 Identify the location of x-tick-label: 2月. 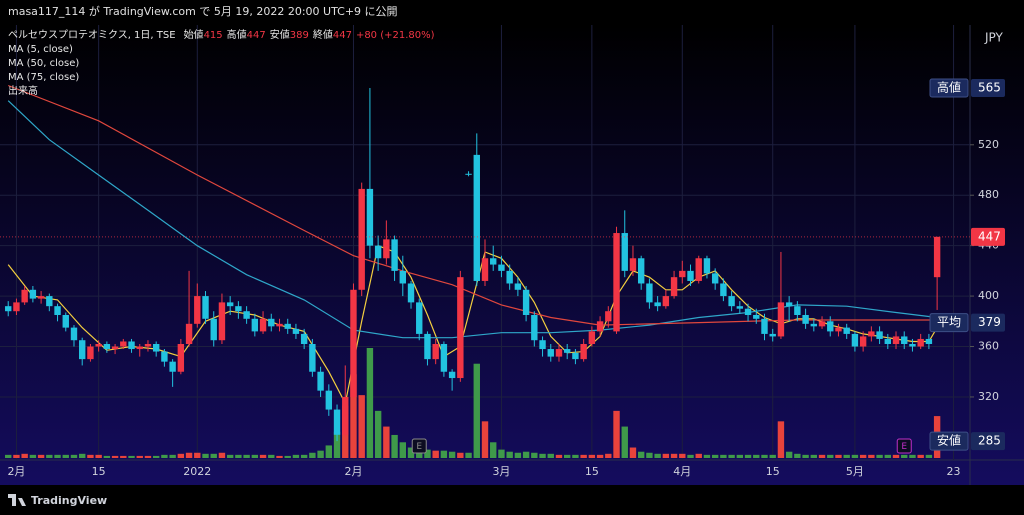
(16, 471).